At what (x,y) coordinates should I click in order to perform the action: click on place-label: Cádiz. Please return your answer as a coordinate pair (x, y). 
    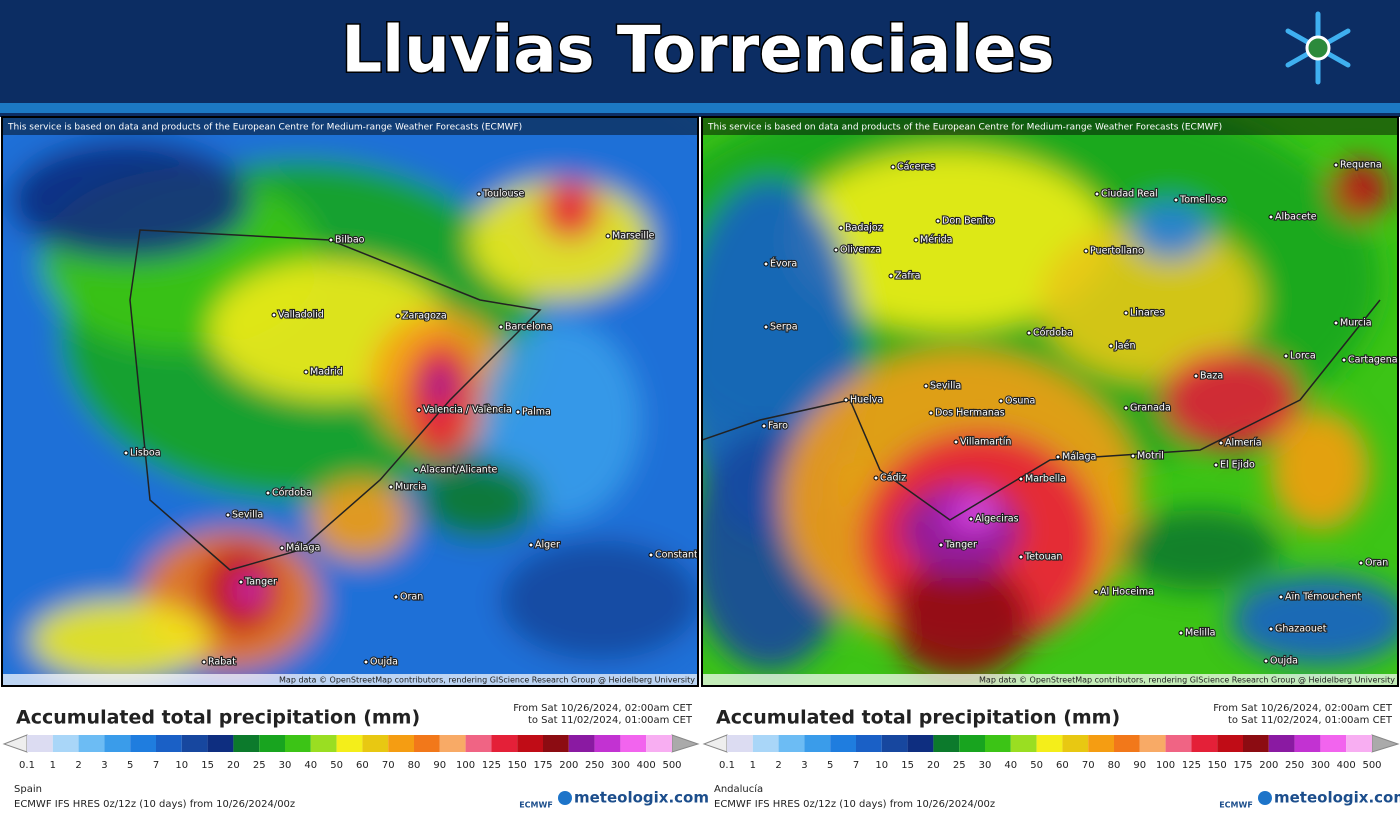
    Looking at the image, I should click on (893, 478).